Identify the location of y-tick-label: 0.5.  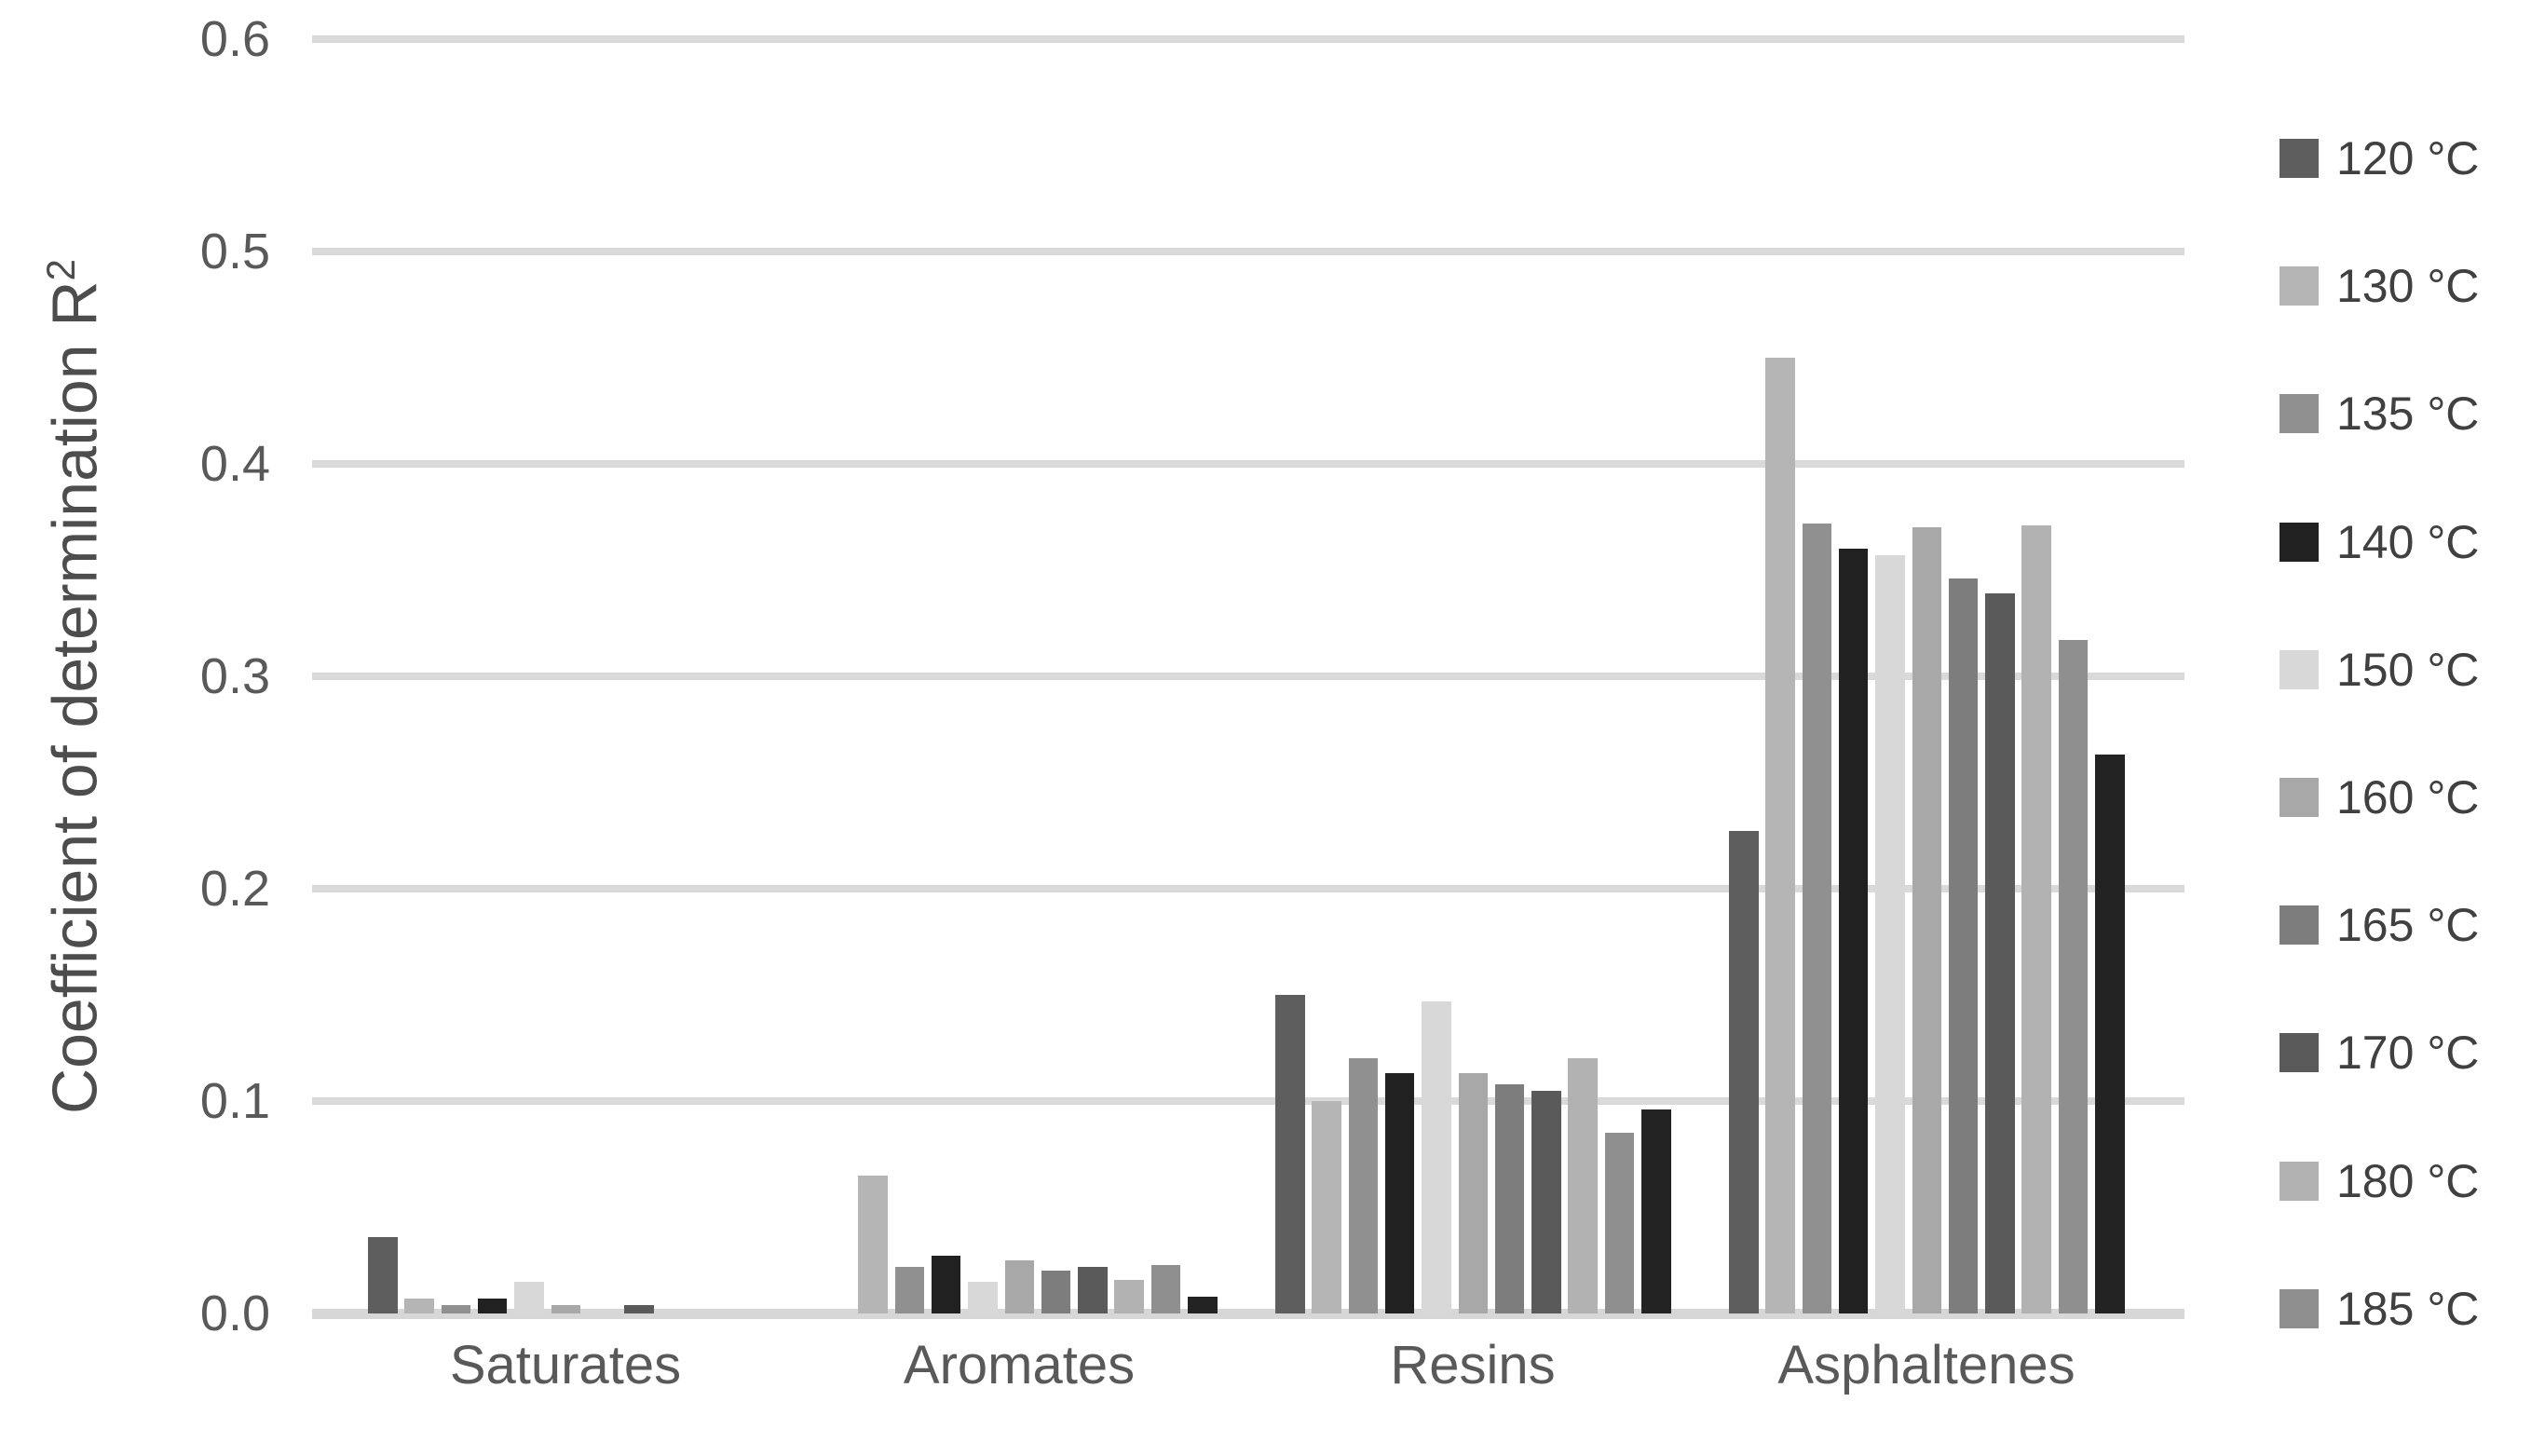
(235, 251).